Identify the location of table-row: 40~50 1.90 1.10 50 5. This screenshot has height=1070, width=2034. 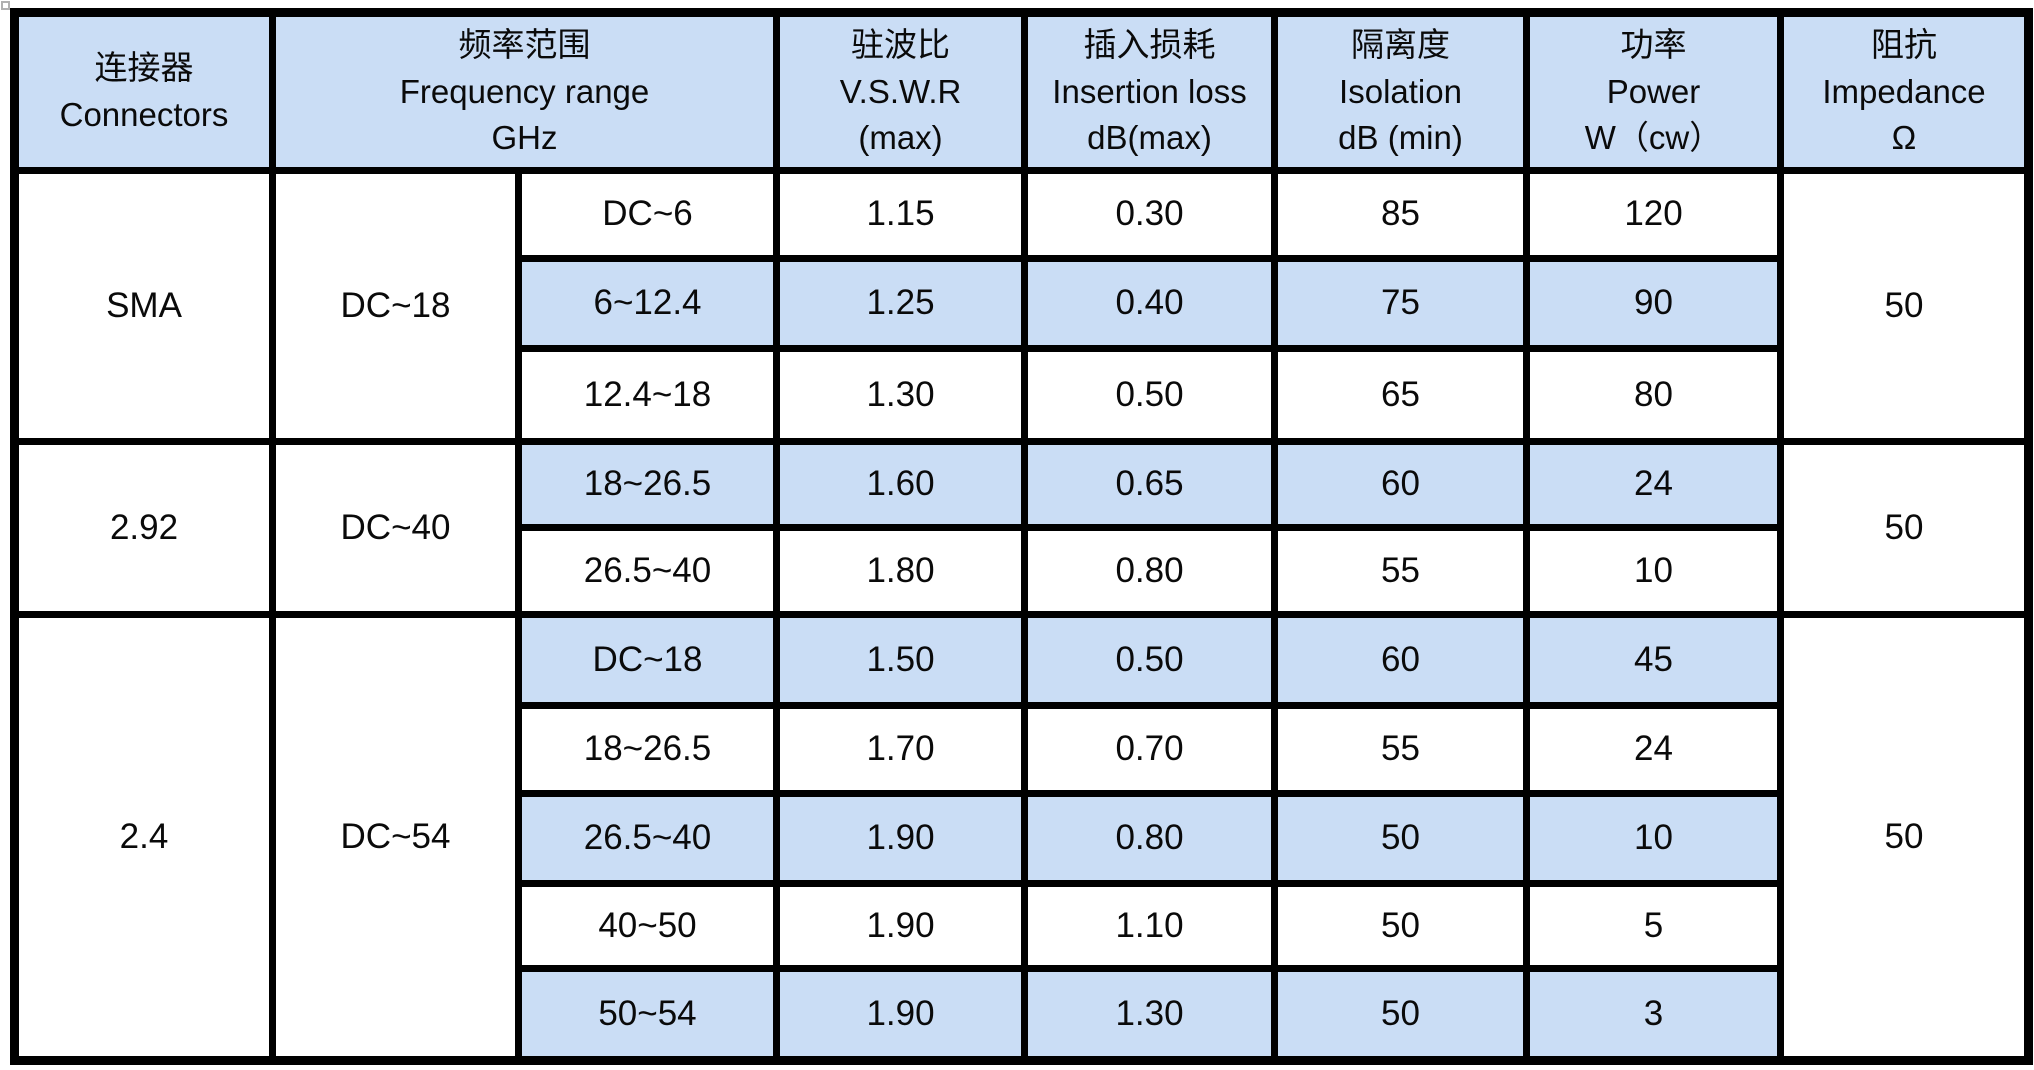
(1022, 926).